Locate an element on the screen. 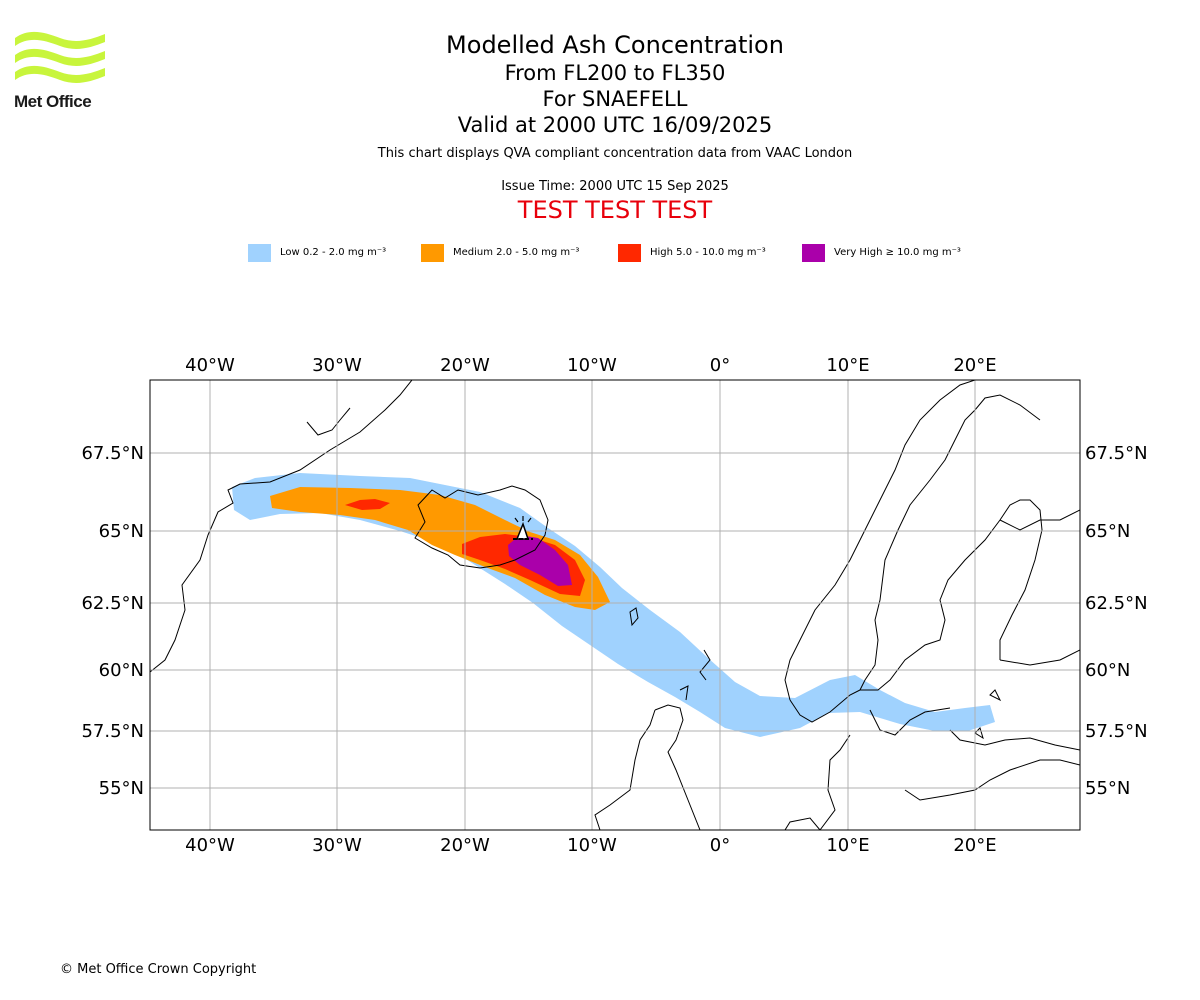 Image resolution: width=1200 pixels, height=1000 pixels. latitude-labels-left: 67.5°N 65°N 62.5°N 60°N 57.5°N 55°N is located at coordinates (112, 621).